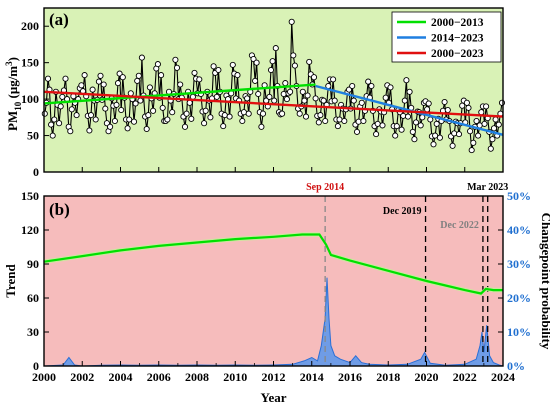  Describe the element at coordinates (82, 377) in the screenshot. I see `b-x-tick-label: 2002` at that location.